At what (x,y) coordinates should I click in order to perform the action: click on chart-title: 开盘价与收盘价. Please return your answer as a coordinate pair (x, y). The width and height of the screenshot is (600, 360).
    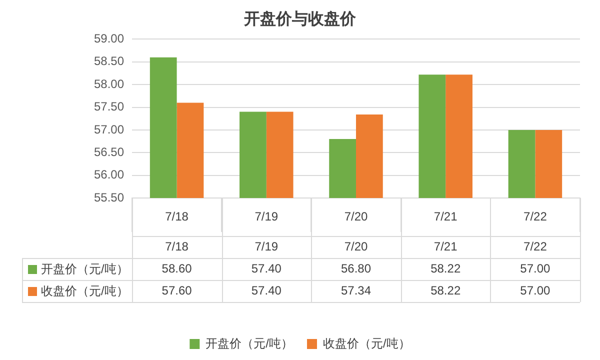
    Looking at the image, I should click on (300, 19).